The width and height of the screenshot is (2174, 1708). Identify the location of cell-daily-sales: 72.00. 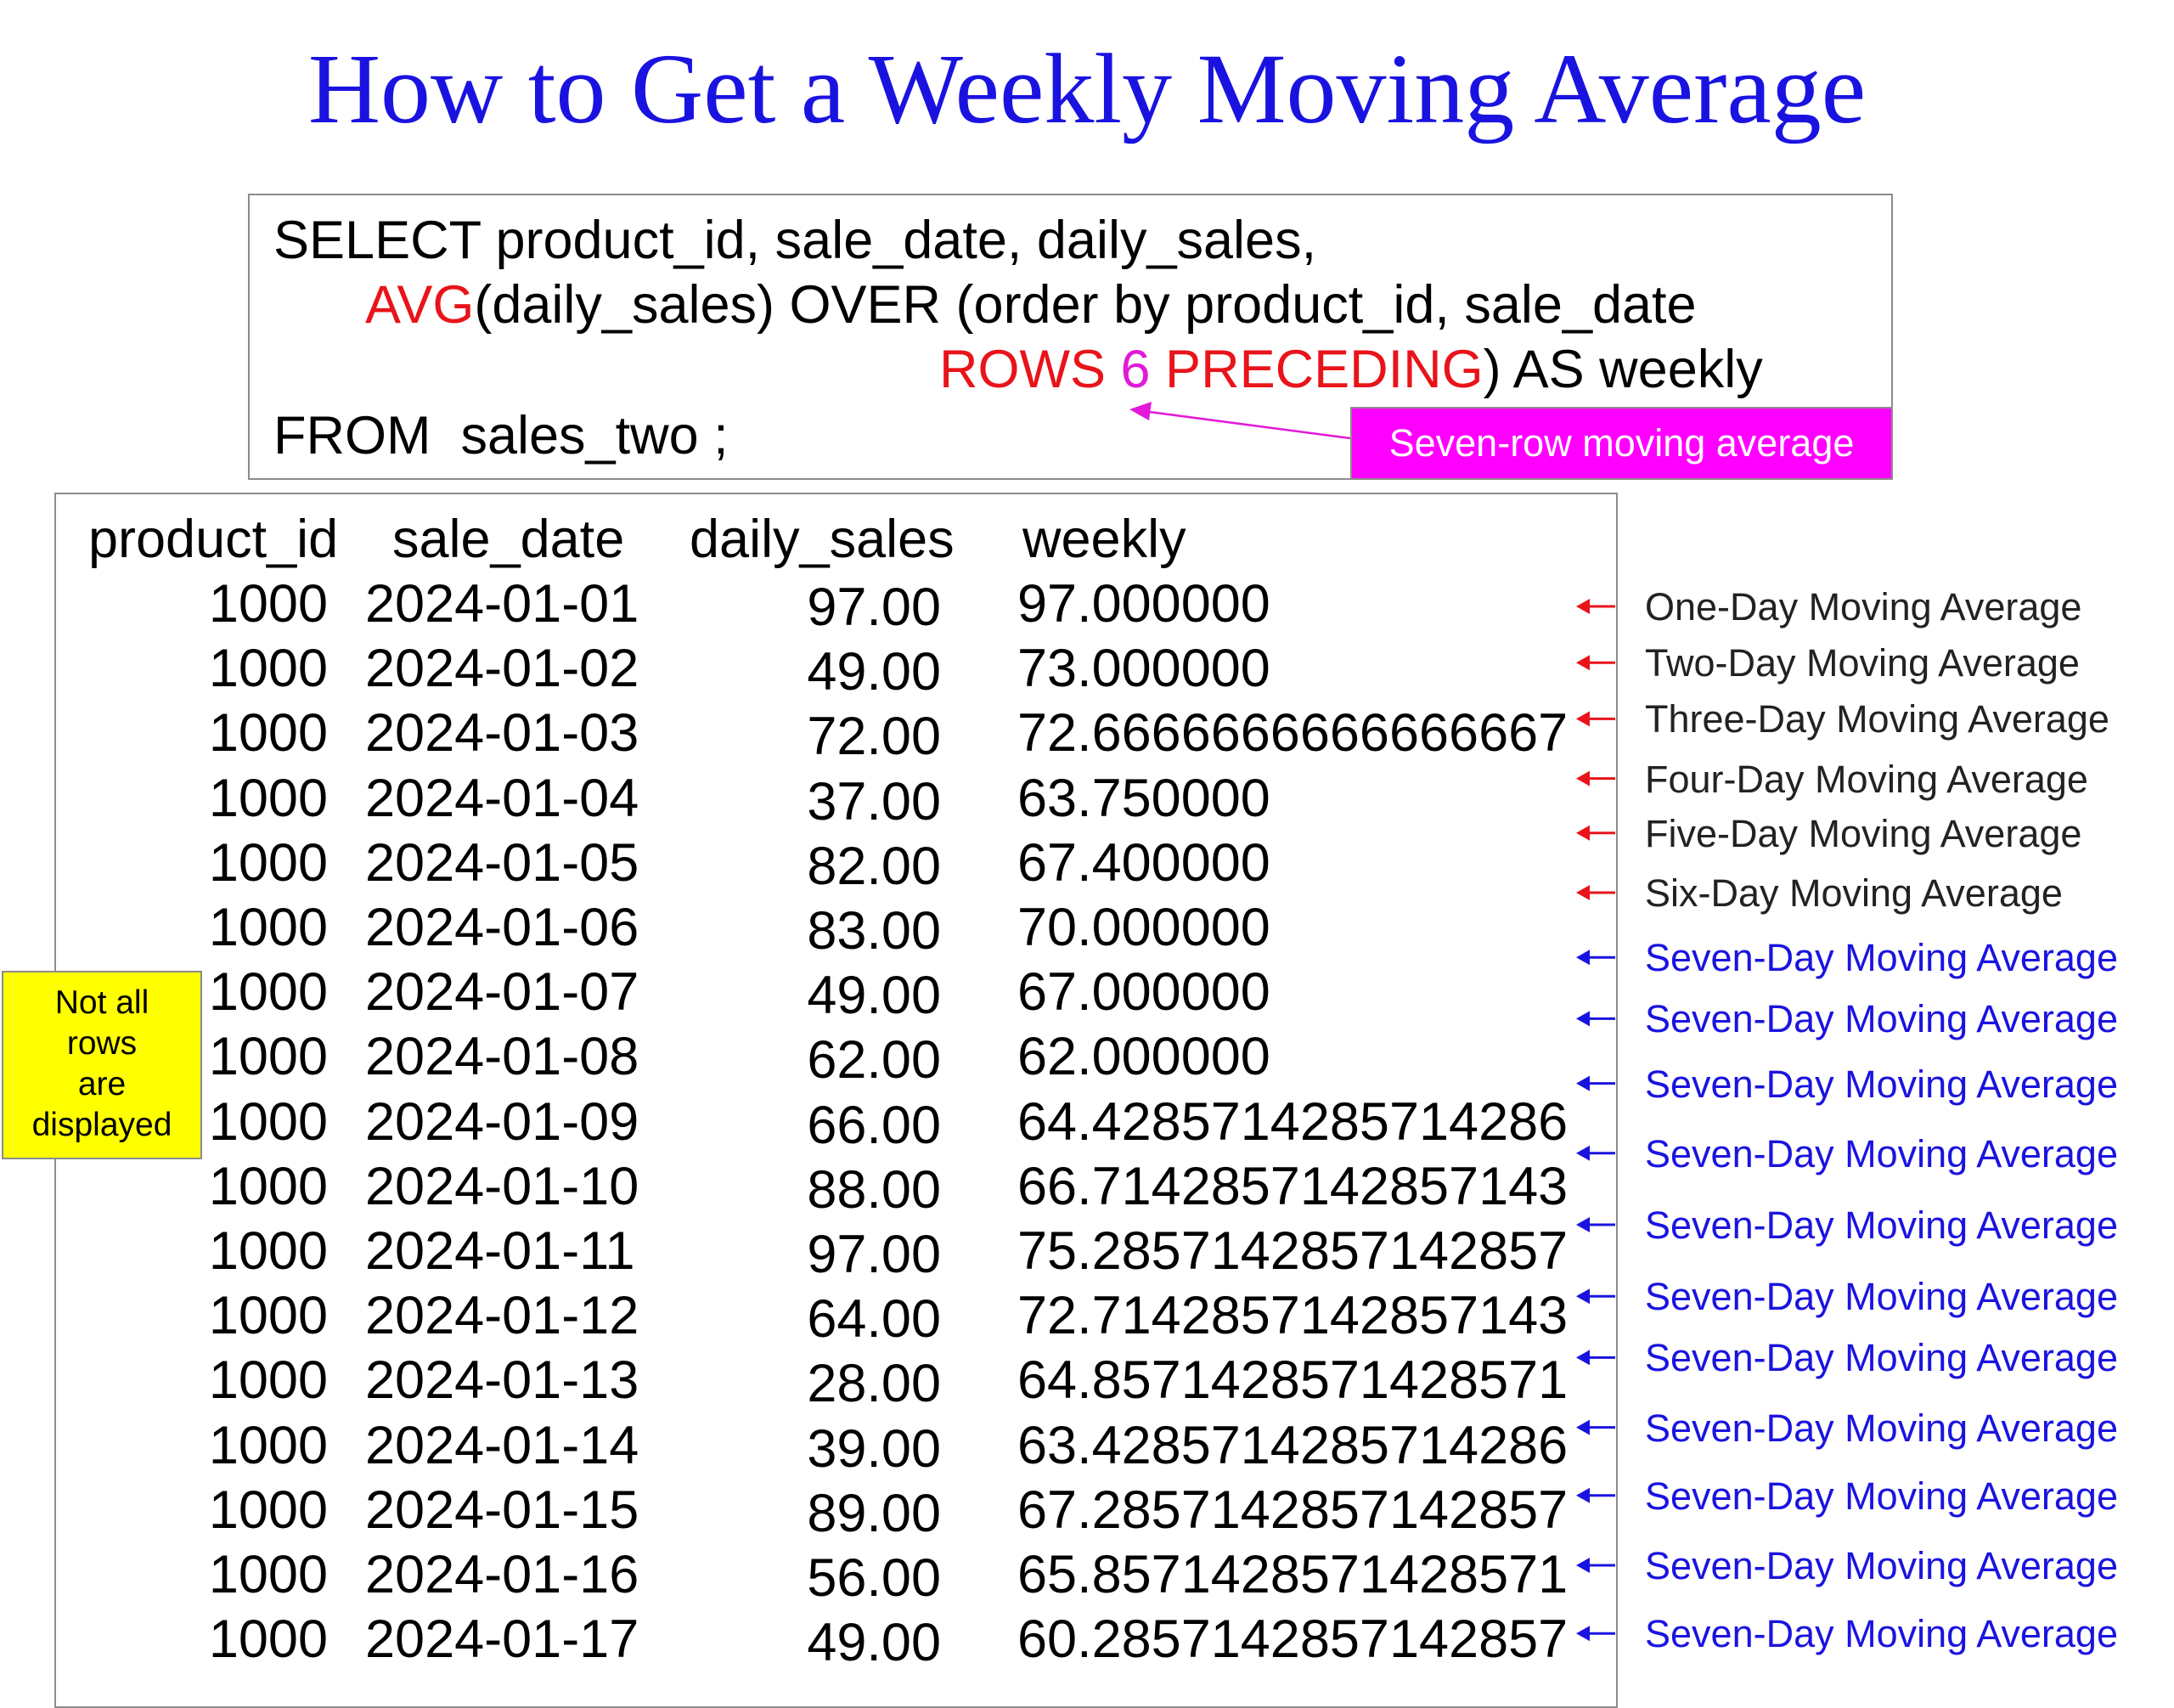
(874, 737).